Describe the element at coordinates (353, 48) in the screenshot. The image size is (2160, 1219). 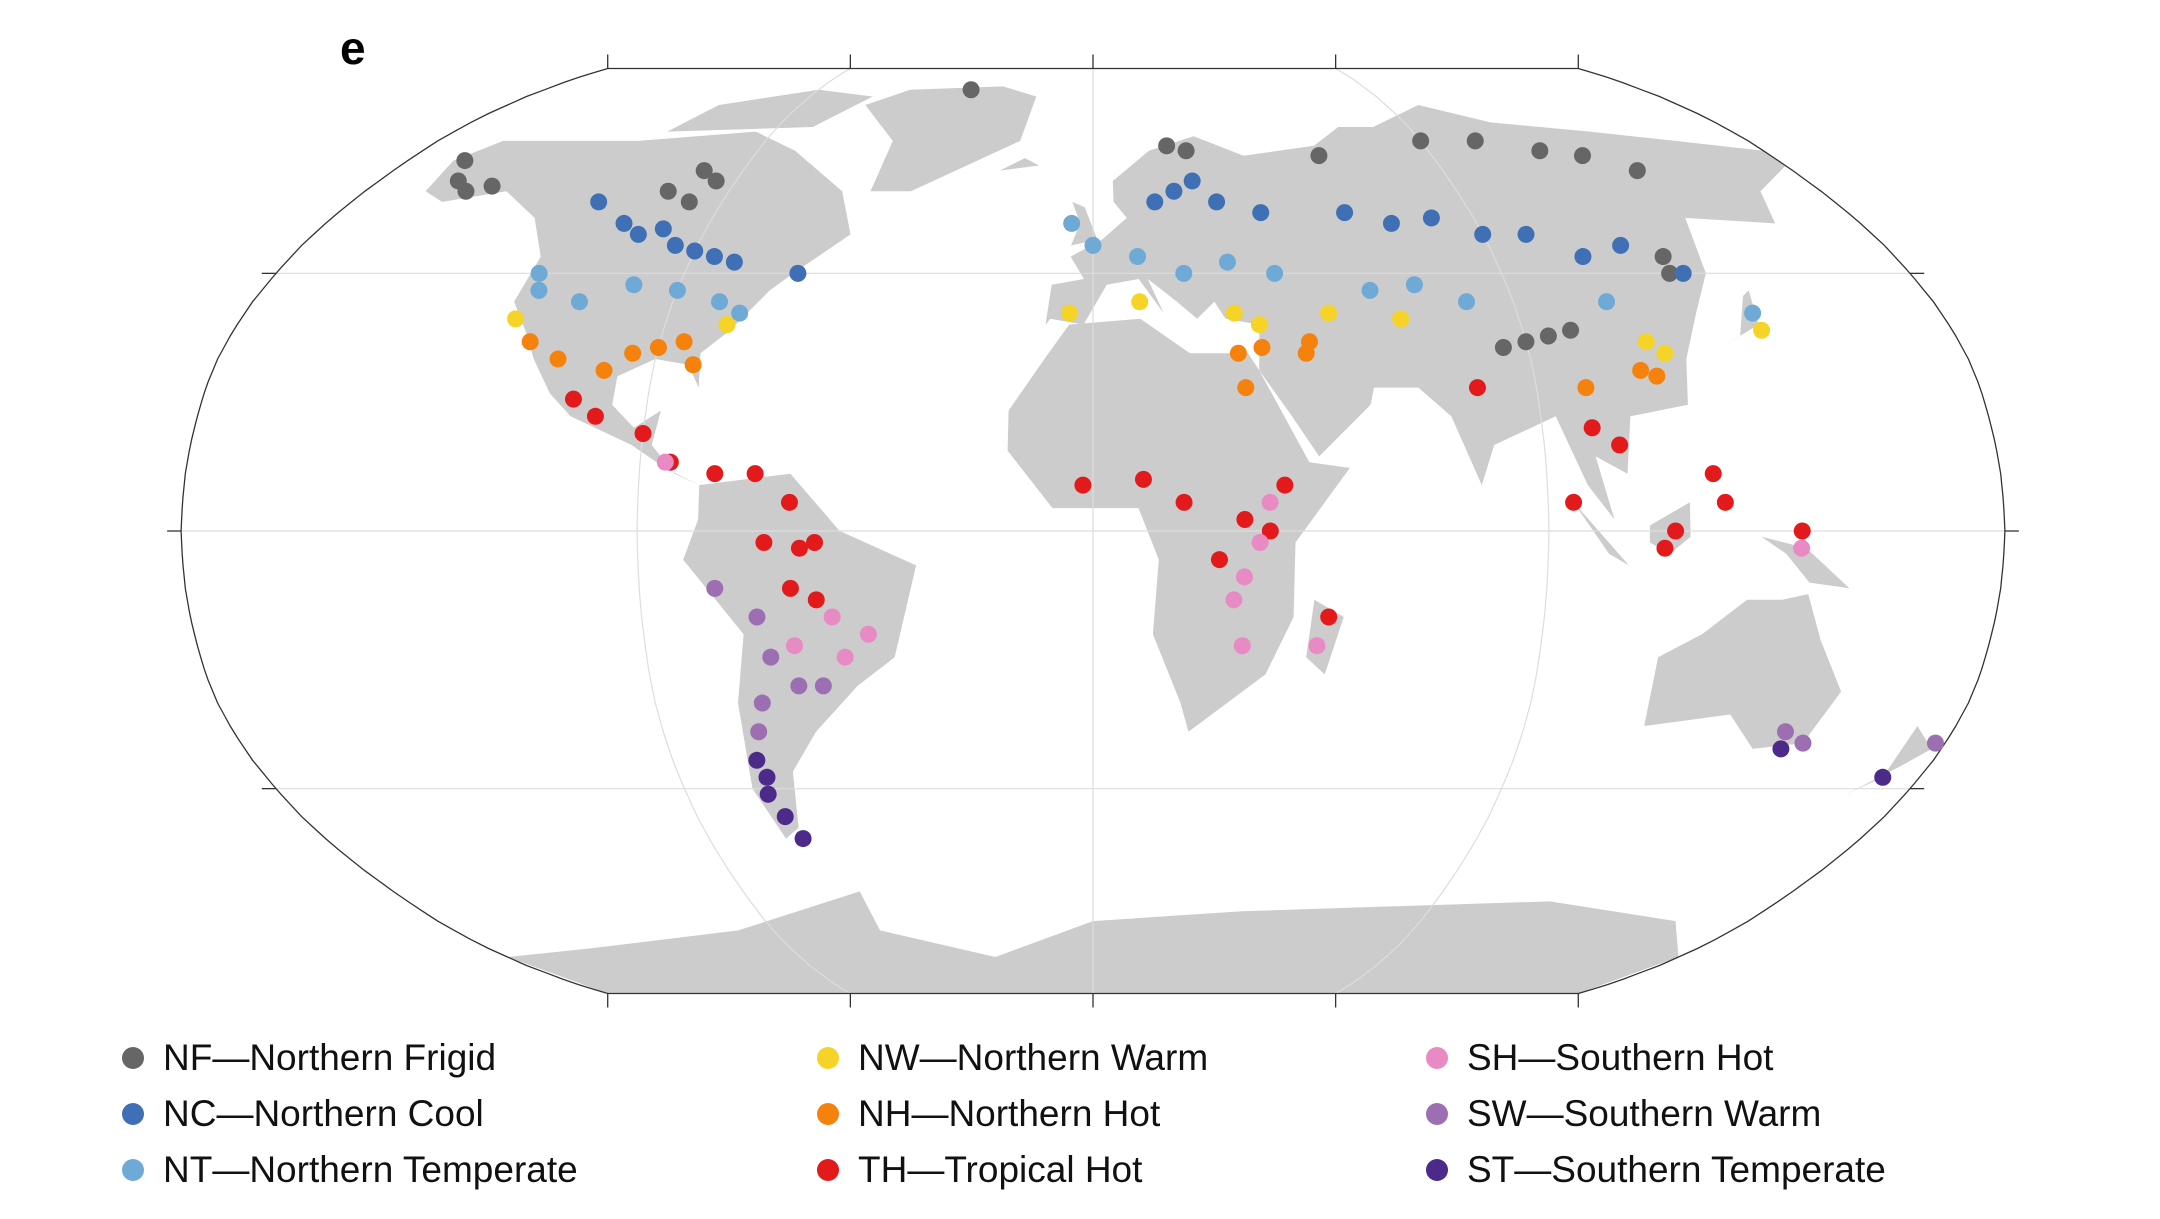
I see `panel-label: e` at that location.